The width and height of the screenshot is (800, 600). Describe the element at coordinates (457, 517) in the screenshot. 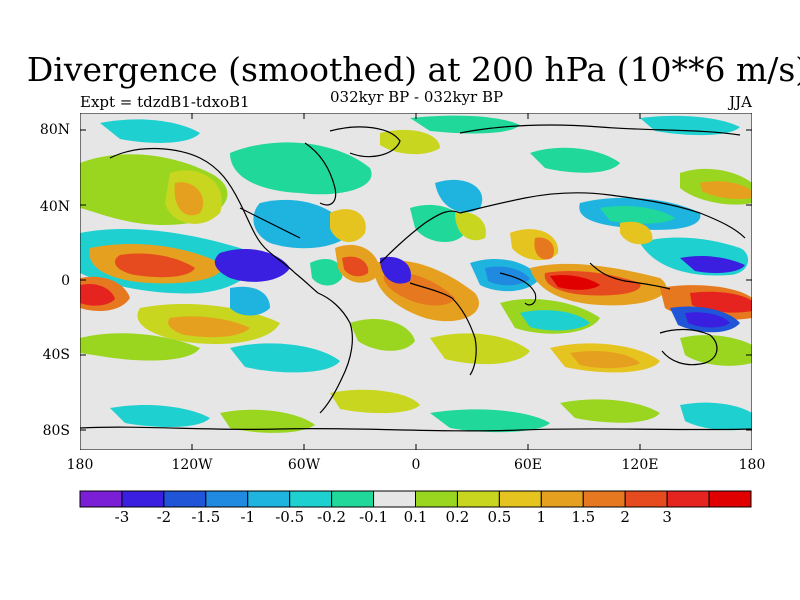

I see `colorbar-label: 0.2` at that location.